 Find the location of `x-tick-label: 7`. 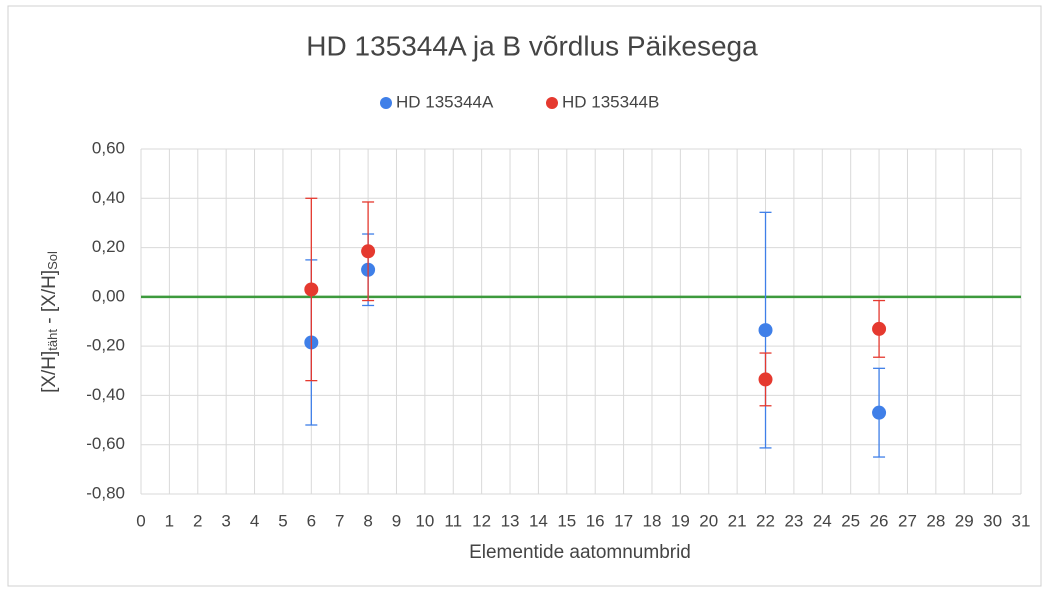

x-tick-label: 7 is located at coordinates (339, 520).